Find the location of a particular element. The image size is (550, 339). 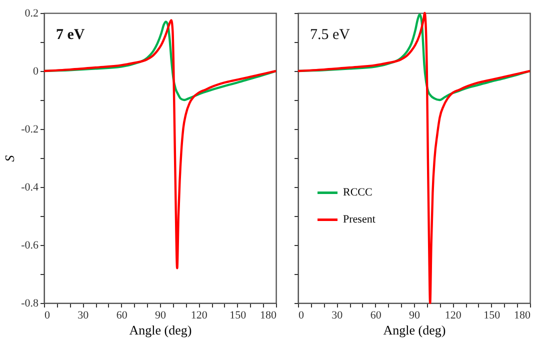

y-tick-label: -0.2 is located at coordinates (29, 130).